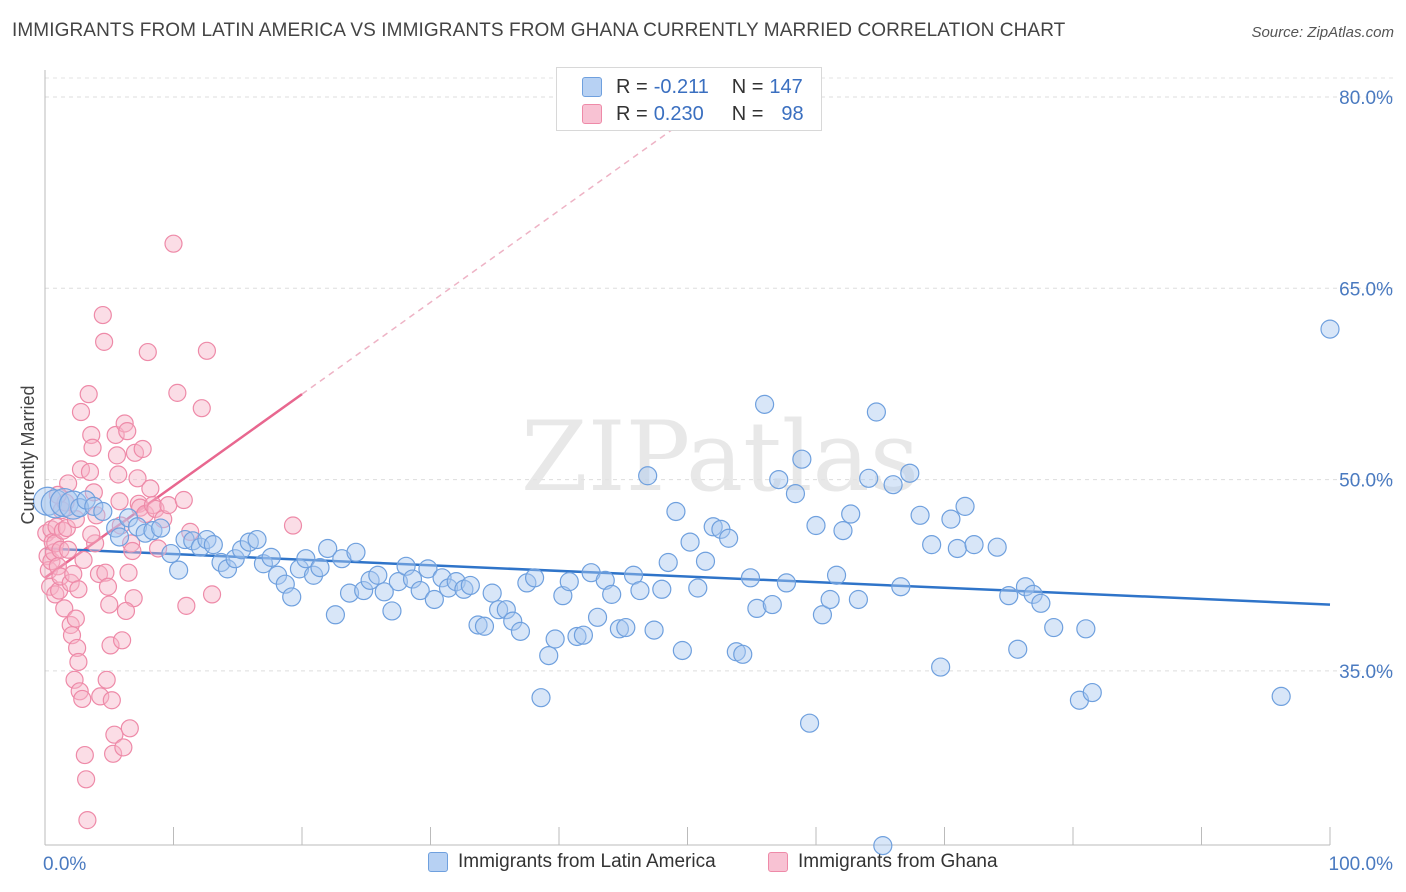 The height and width of the screenshot is (892, 1406). What do you see at coordinates (1322, 32) in the screenshot?
I see `source-credit: Source: ZipAtlas.com` at bounding box center [1322, 32].